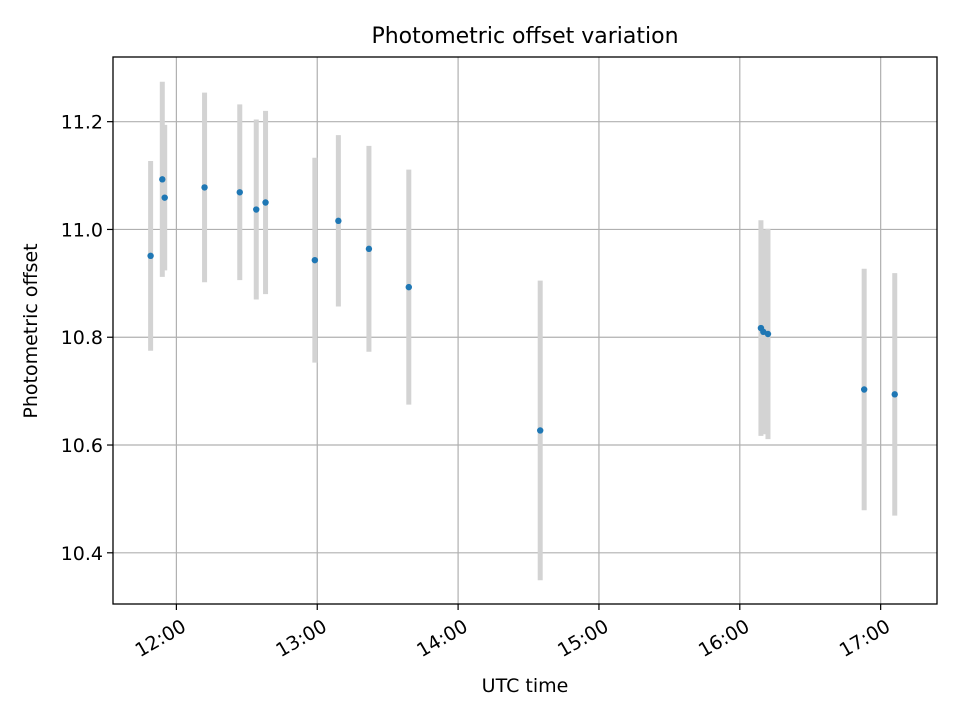  What do you see at coordinates (82, 338) in the screenshot?
I see `y-tick-label: 10.8` at bounding box center [82, 338].